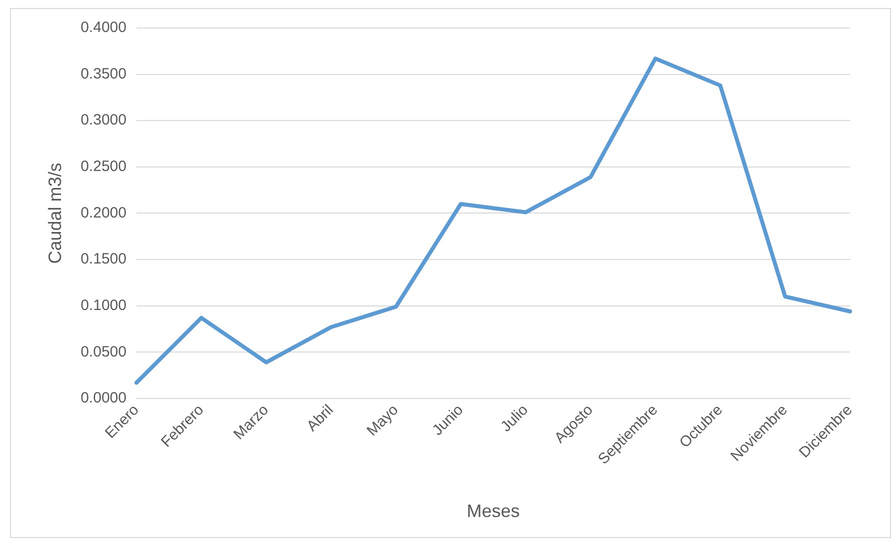  I want to click on y-tick-label: 0.2500, so click(103, 167).